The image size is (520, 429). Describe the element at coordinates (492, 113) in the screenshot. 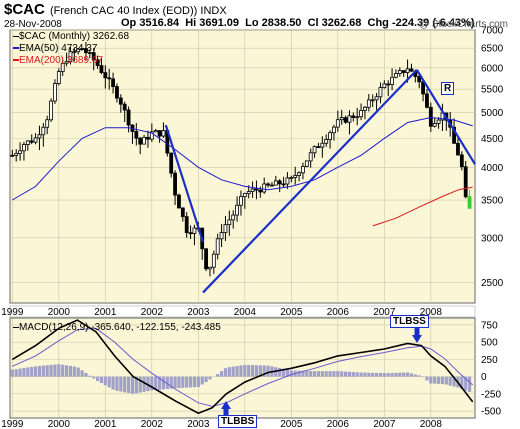

I see `price-tick-label: 5000` at that location.